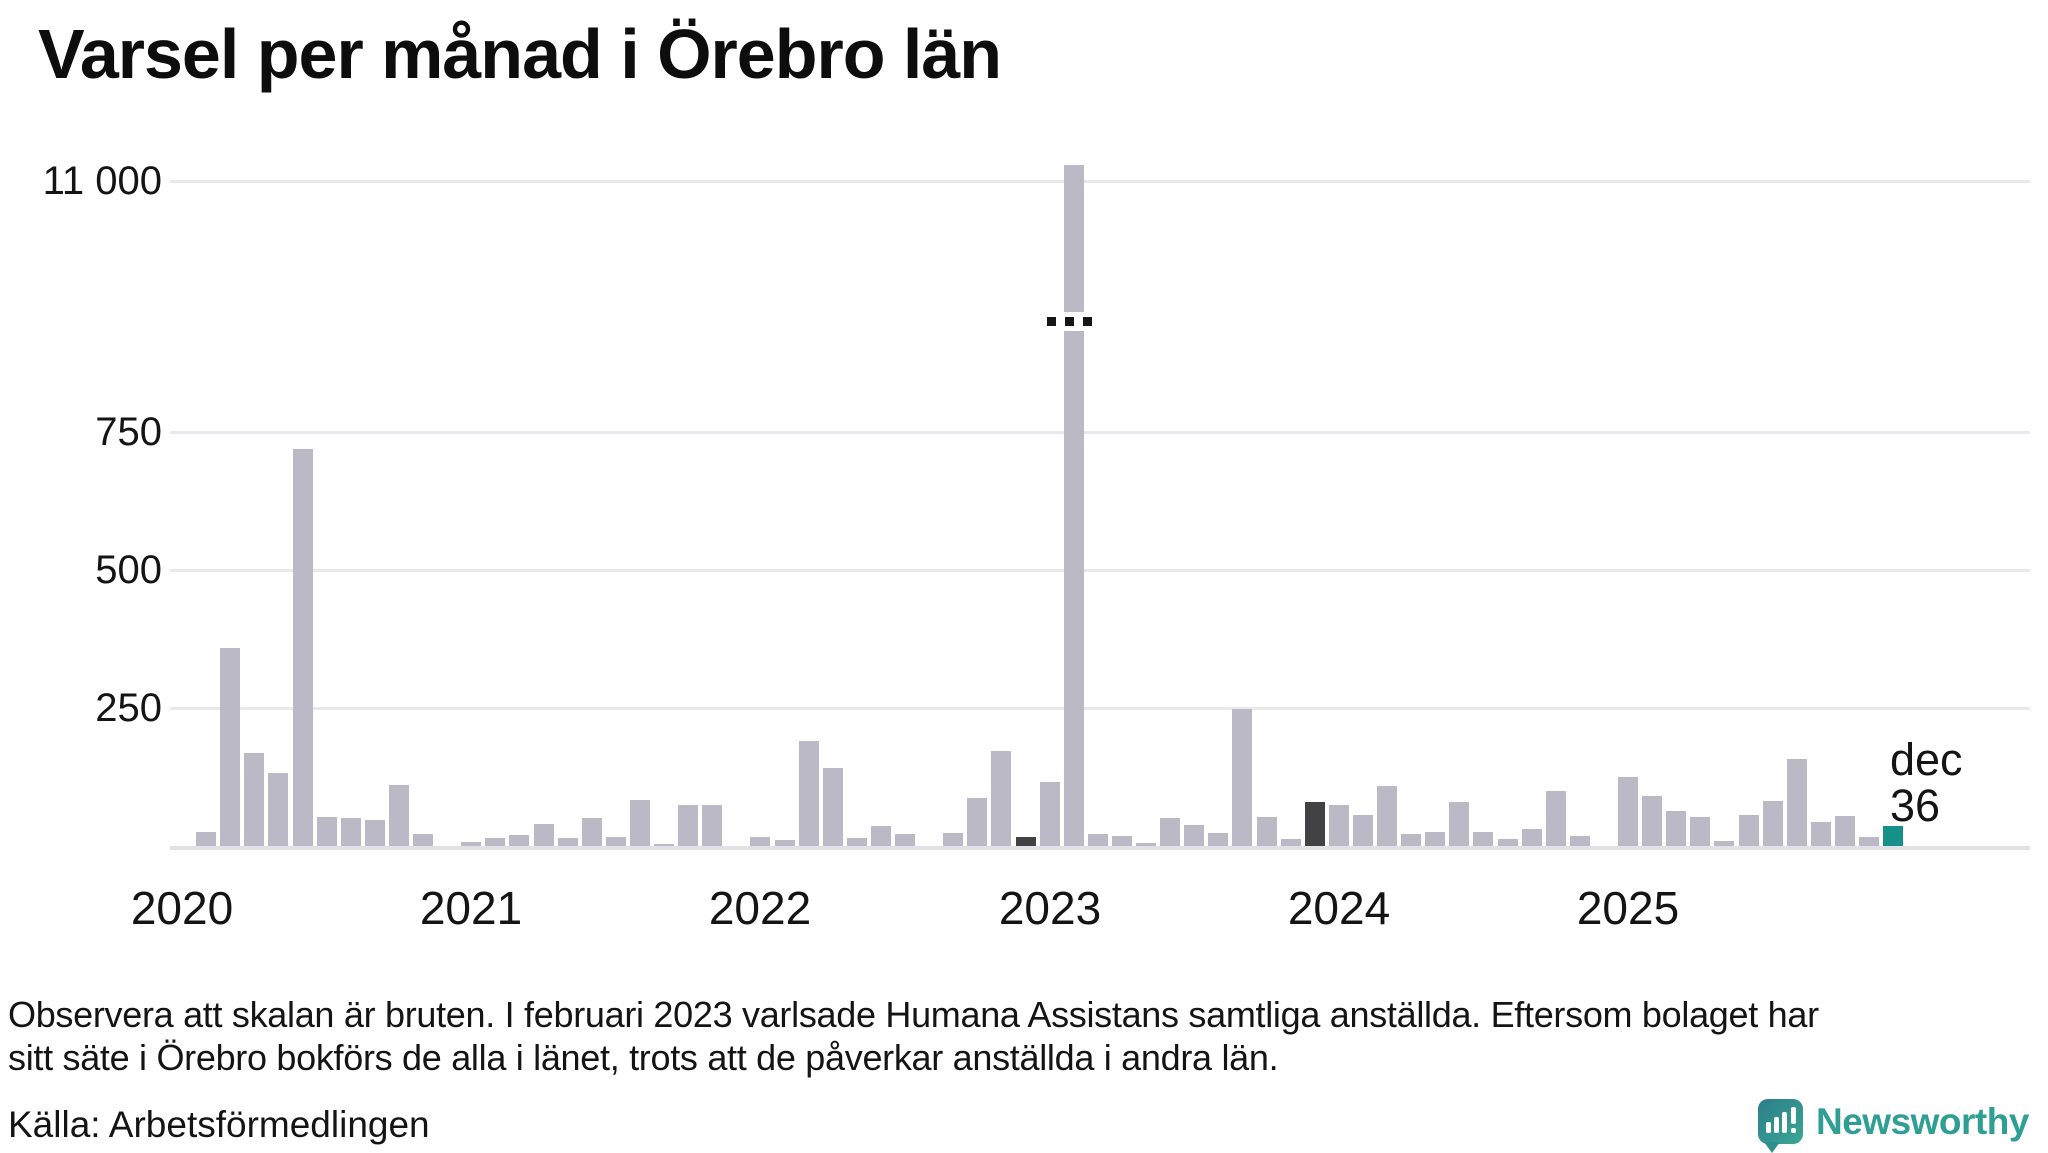 The width and height of the screenshot is (2048, 1153). What do you see at coordinates (128, 432) in the screenshot?
I see `y-axis-label-750: 750` at bounding box center [128, 432].